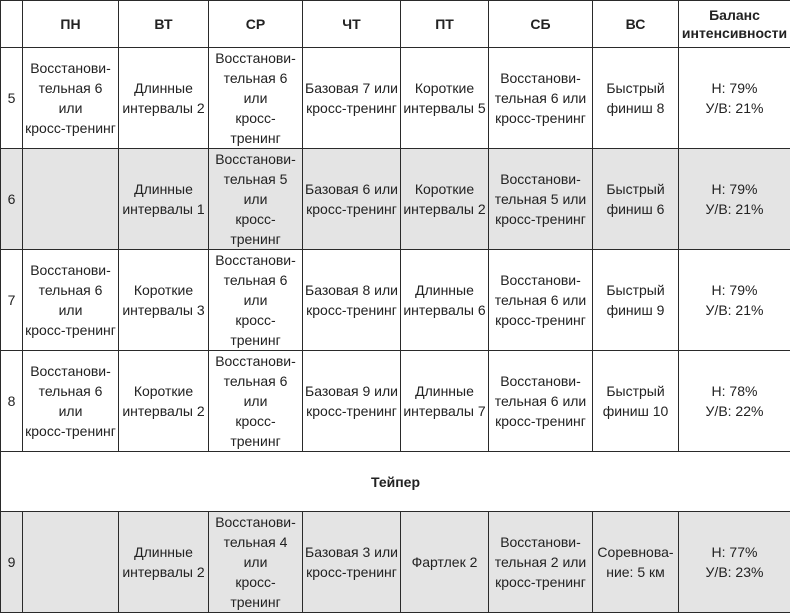 The height and width of the screenshot is (613, 790). Describe the element at coordinates (445, 199) in the screenshot. I see `cell-fri: Короткие интервалы 2` at that location.